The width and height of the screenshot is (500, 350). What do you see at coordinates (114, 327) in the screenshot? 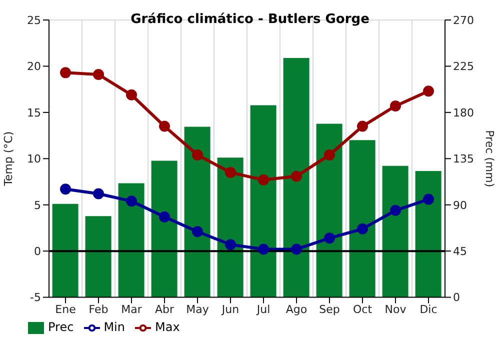
I see `legend-label: Min` at bounding box center [114, 327].